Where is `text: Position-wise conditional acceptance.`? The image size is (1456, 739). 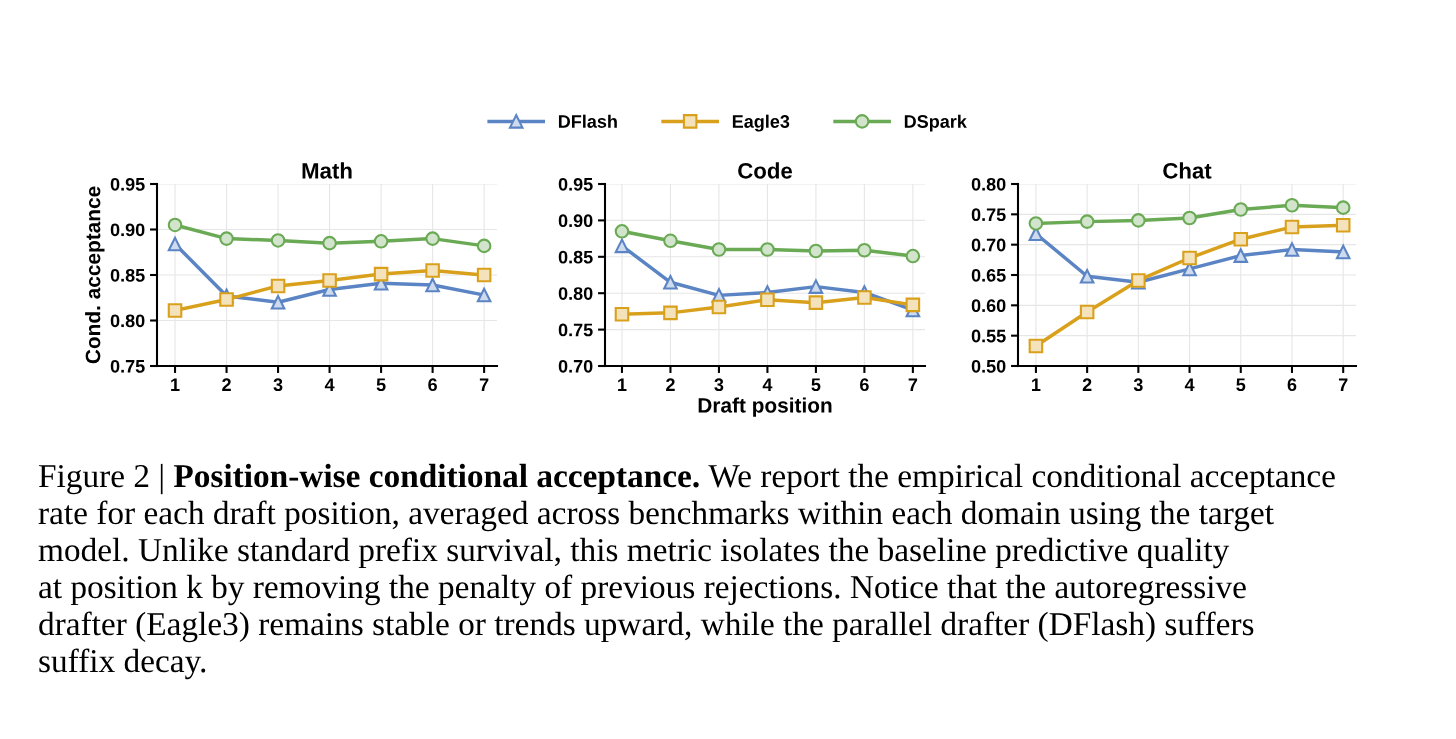 text: Position-wise conditional acceptance. is located at coordinates (436, 479).